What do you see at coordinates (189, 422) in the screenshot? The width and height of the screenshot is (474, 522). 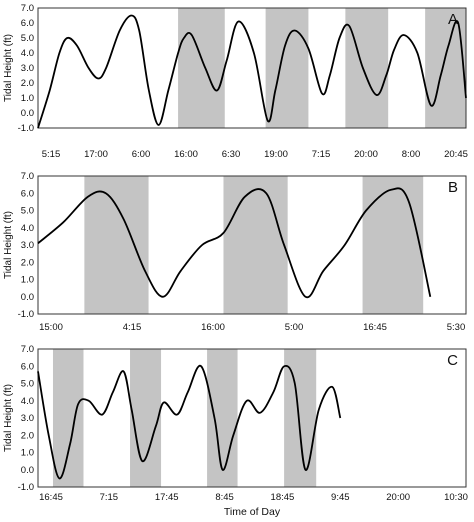 I see `tide-series-line` at bounding box center [189, 422].